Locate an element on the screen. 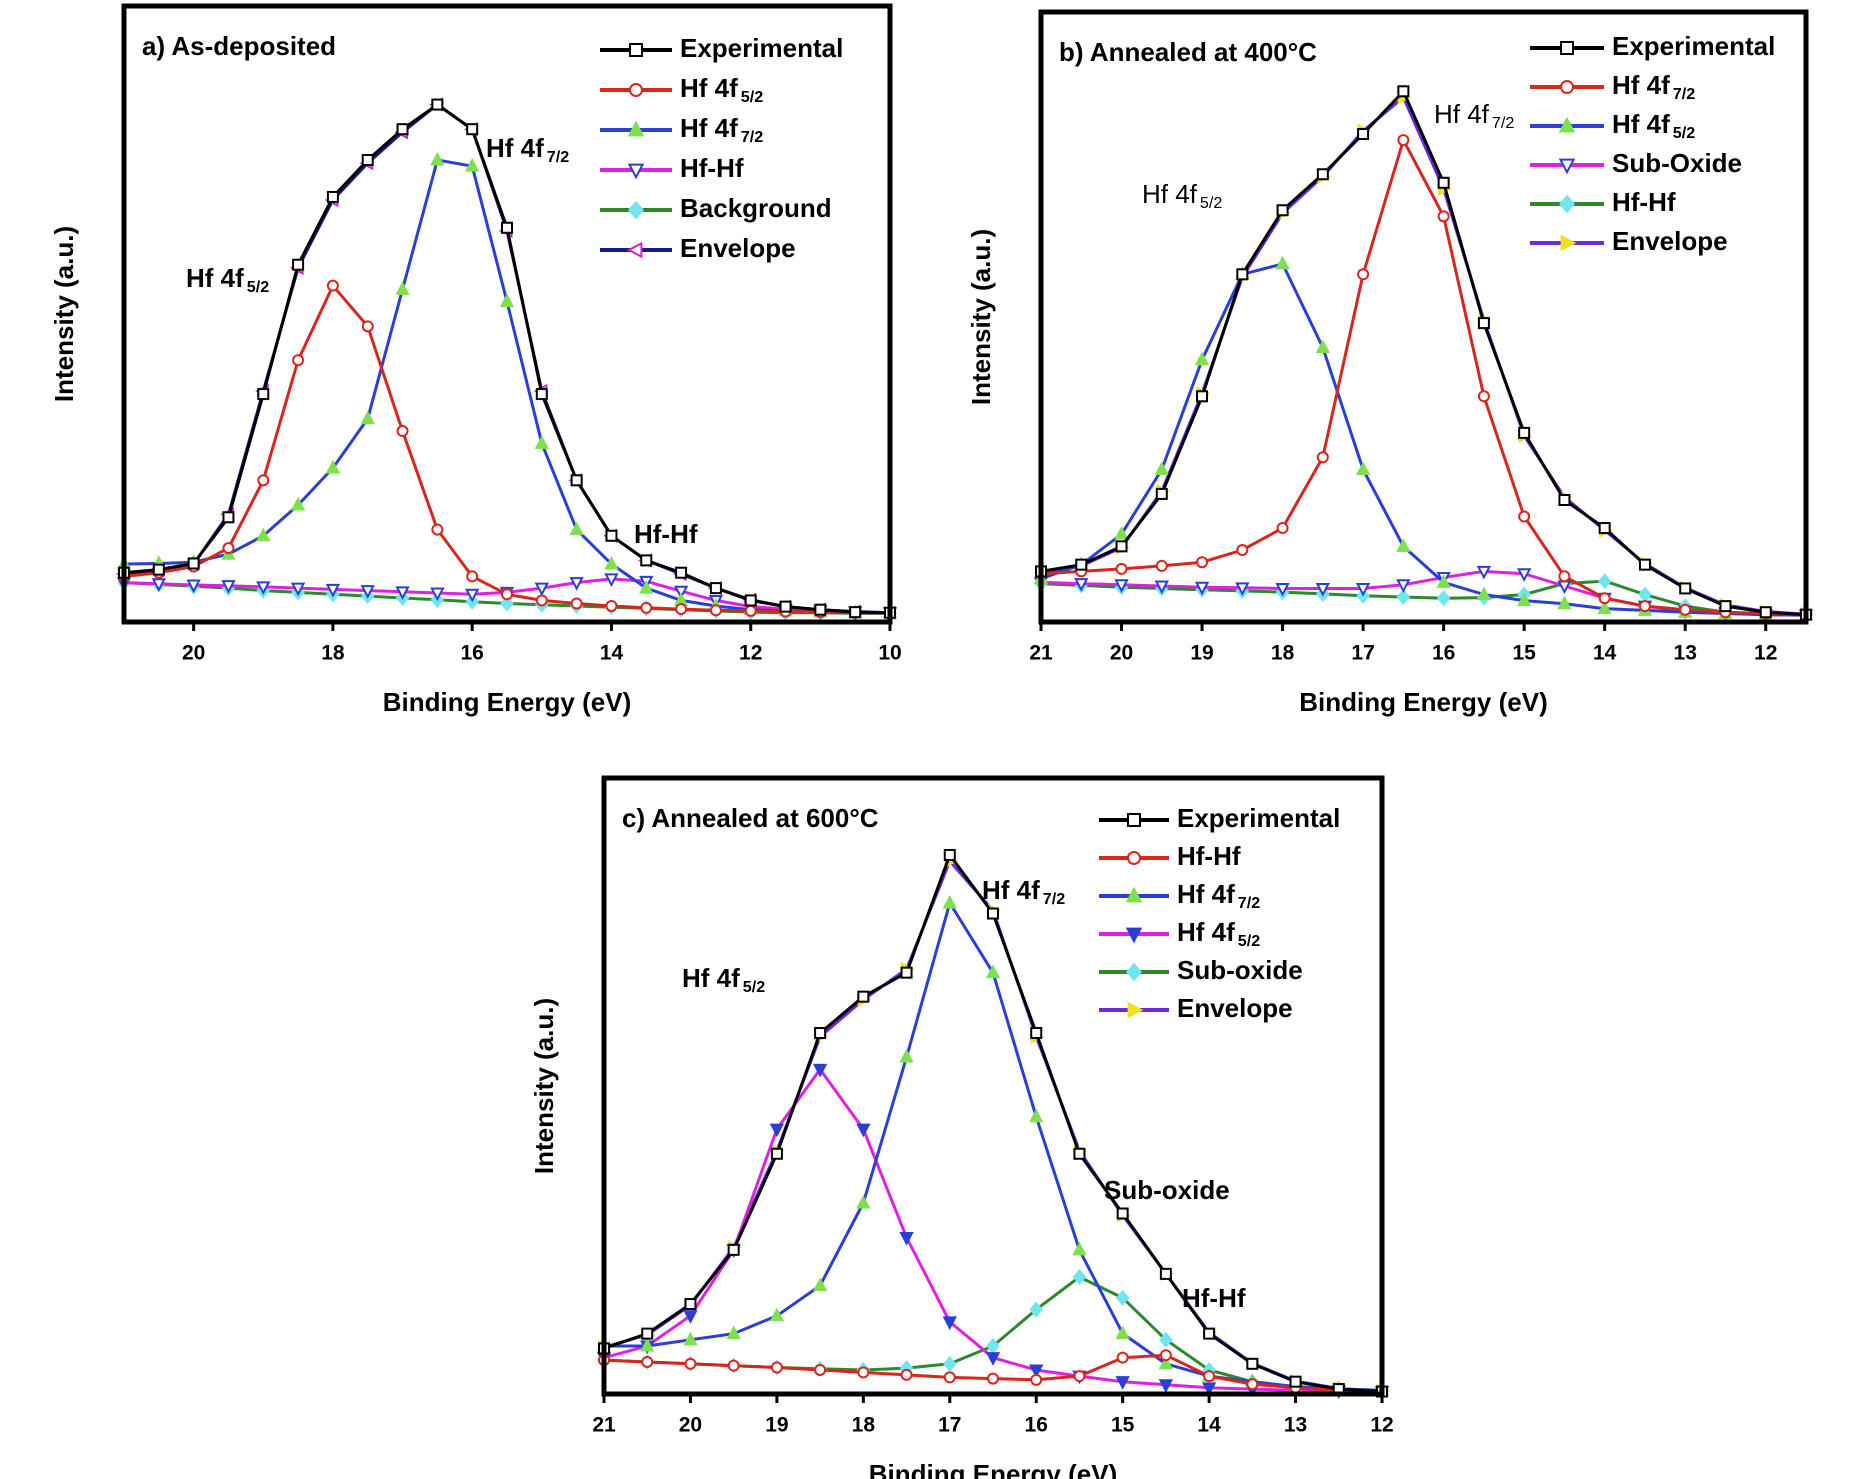 Image resolution: width=1873 pixels, height=1479 pixels. chart-title: b) Annealed at 400°C is located at coordinates (1188, 52).